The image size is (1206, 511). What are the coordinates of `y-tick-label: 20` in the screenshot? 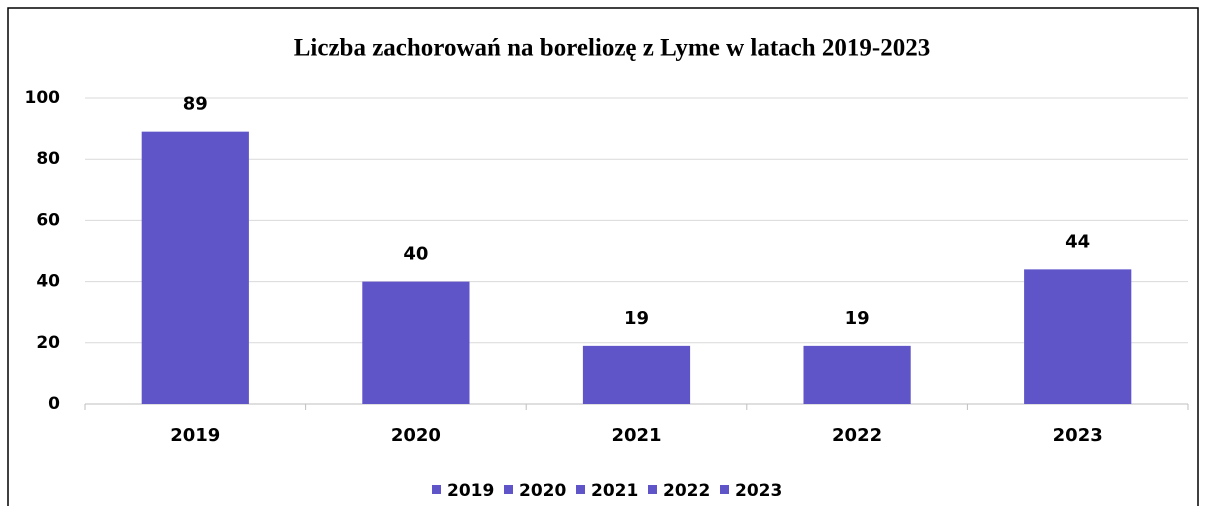 It's located at (48, 343).